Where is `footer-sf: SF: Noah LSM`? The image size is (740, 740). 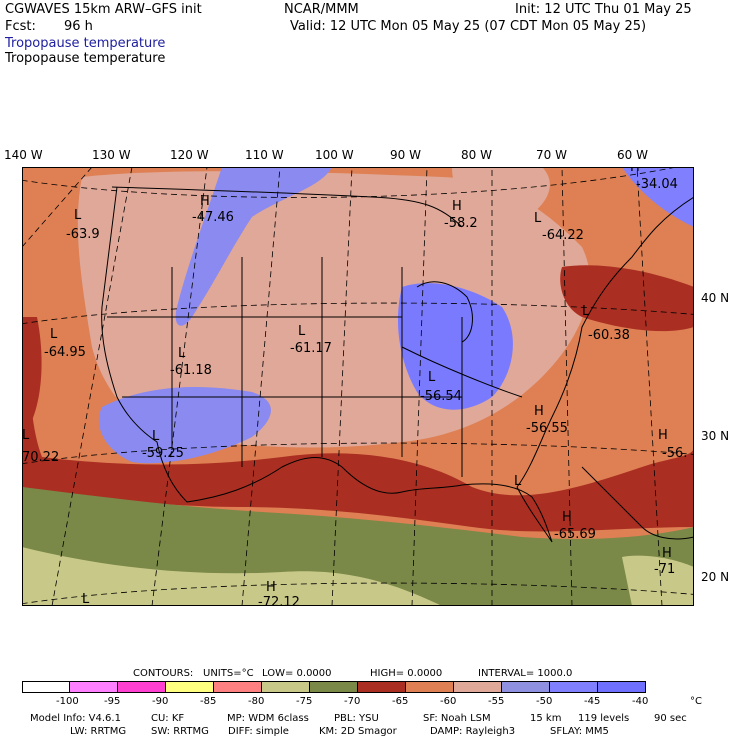
footer-sf: SF: Noah LSM is located at coordinates (457, 718).